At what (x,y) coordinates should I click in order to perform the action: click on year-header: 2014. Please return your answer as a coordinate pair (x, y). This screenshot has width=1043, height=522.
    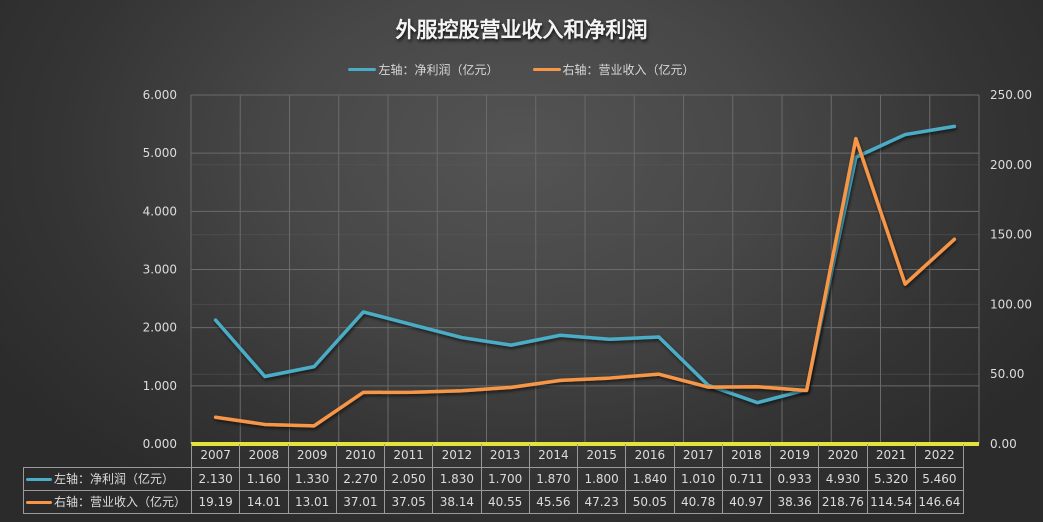
    Looking at the image, I should click on (553, 456).